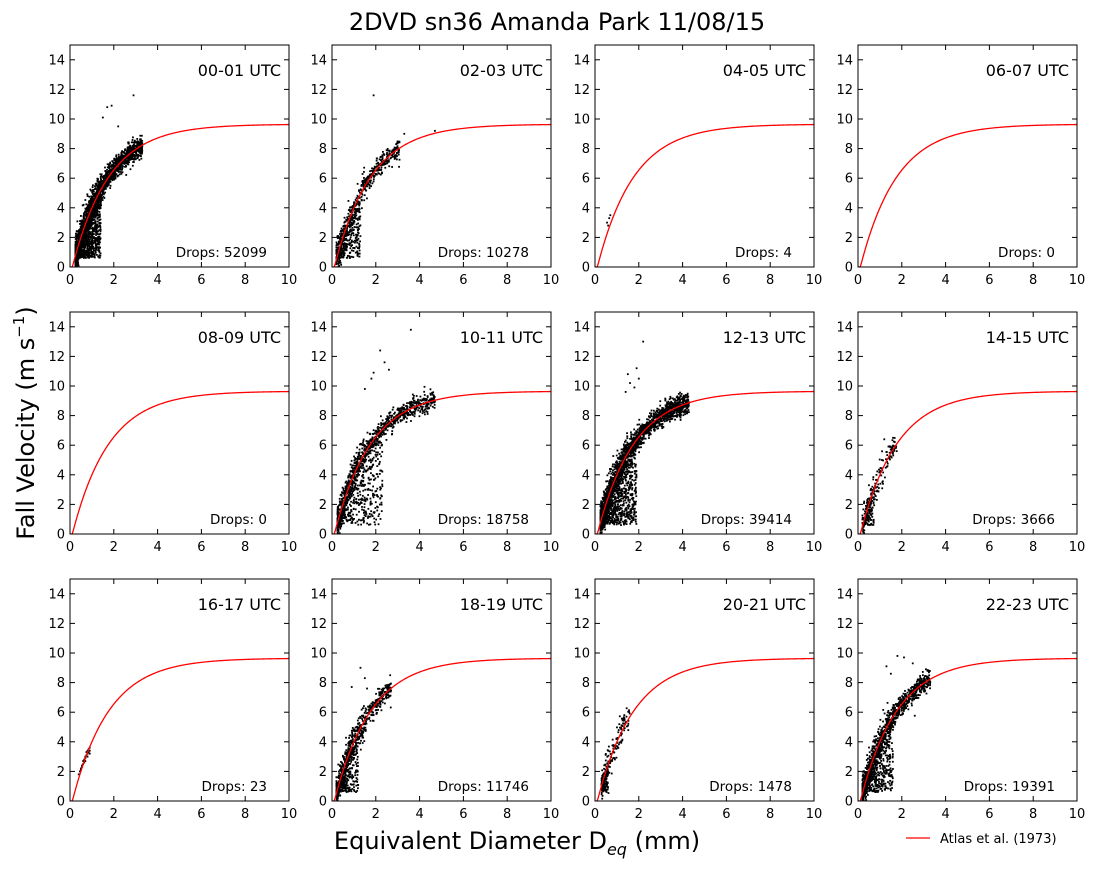  I want to click on atlas-curve, so click(967, 195).